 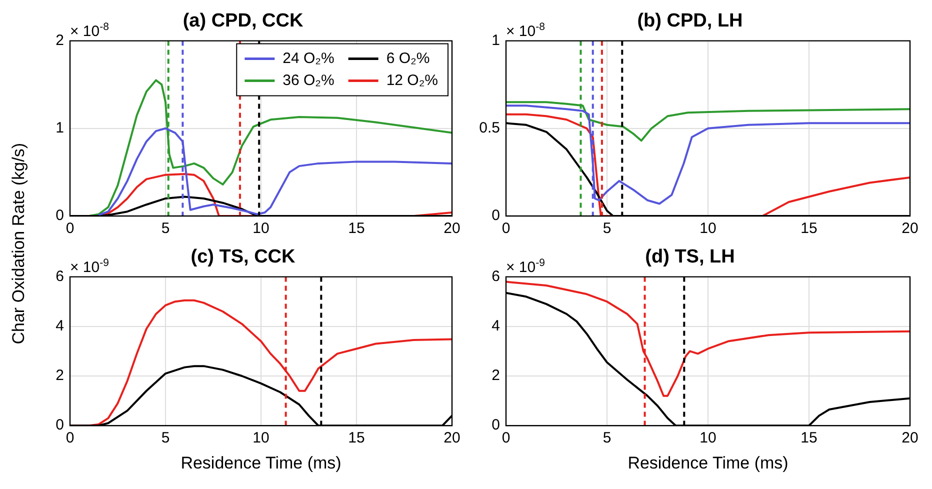 I want to click on chart-title: (c) TS, CCK, so click(x=243, y=257).